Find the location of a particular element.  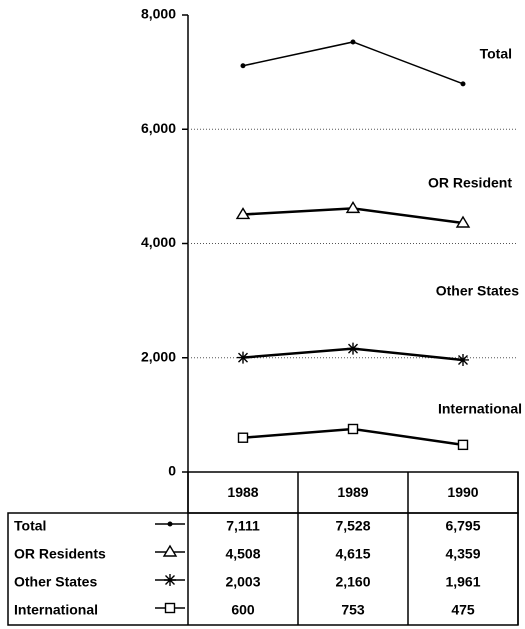

x-tick-label: 1988 is located at coordinates (242, 492).